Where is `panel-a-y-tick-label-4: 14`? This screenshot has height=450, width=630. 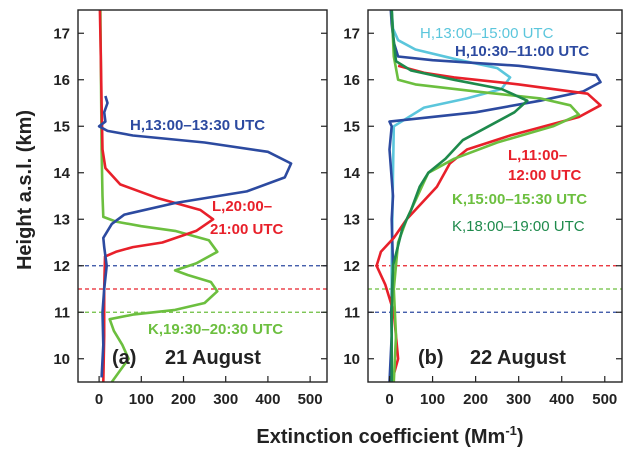 panel-a-y-tick-label-4: 14 is located at coordinates (61, 173).